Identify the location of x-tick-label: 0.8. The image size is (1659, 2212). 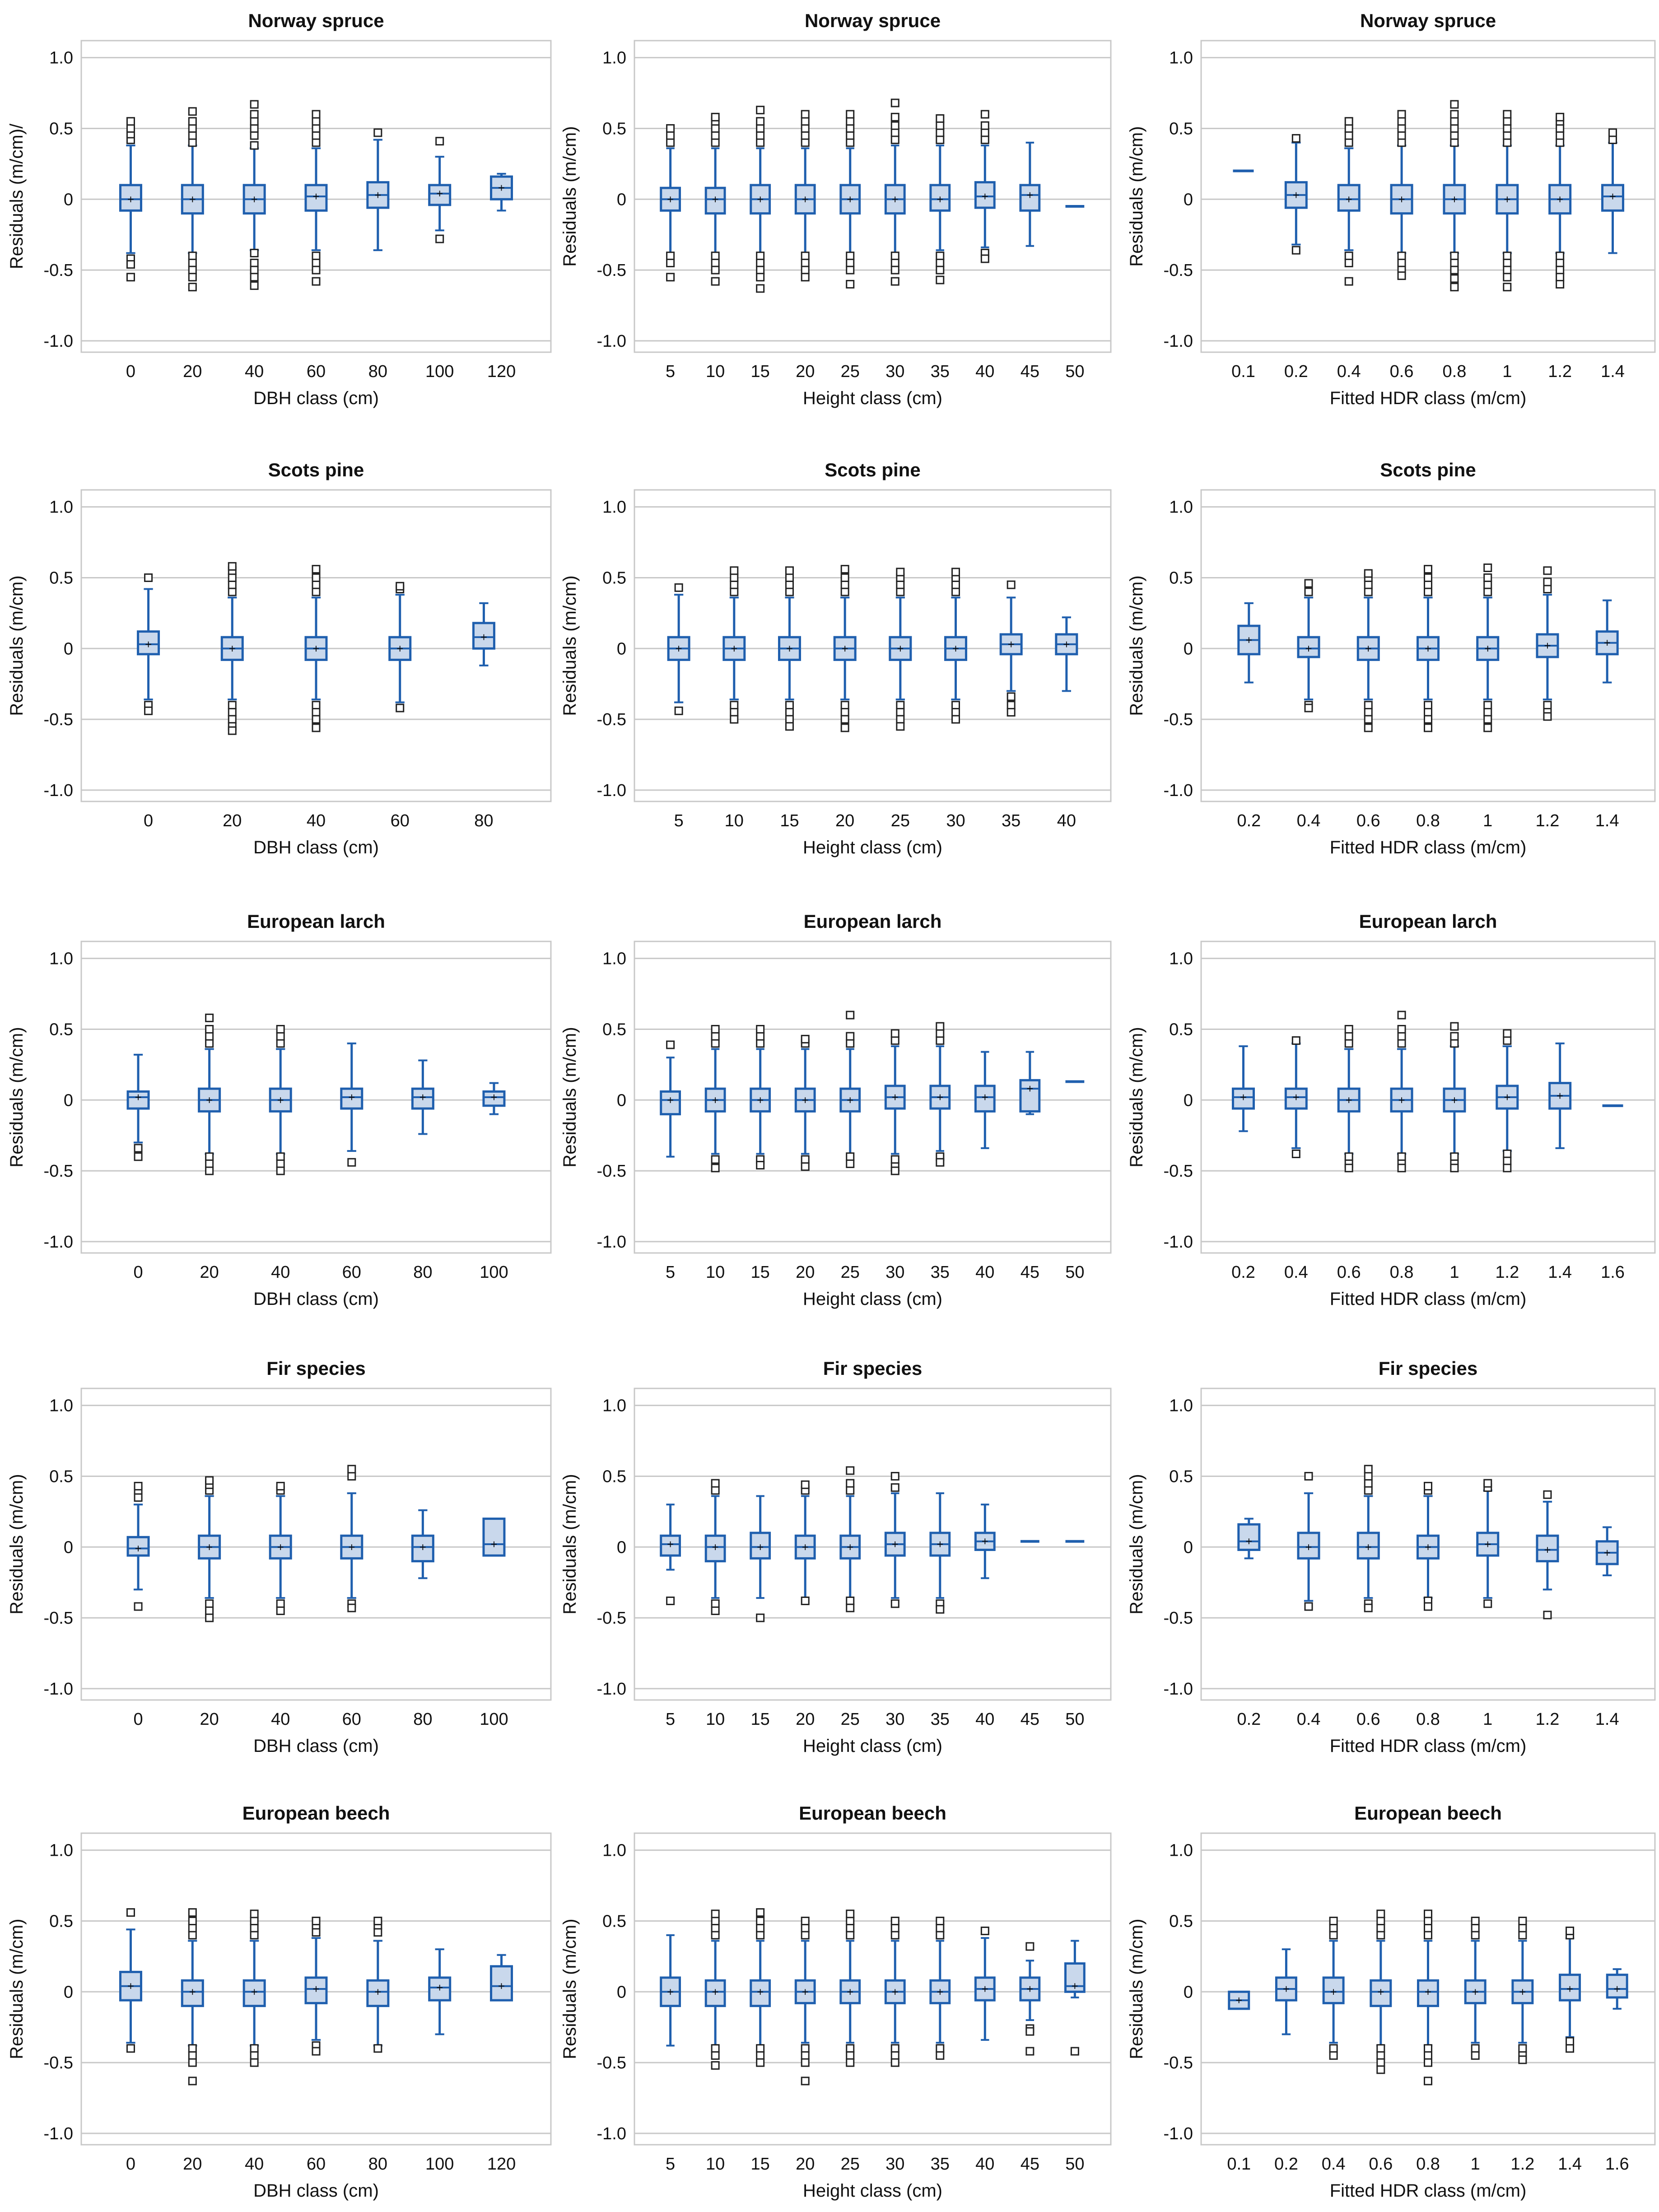
(1402, 1273).